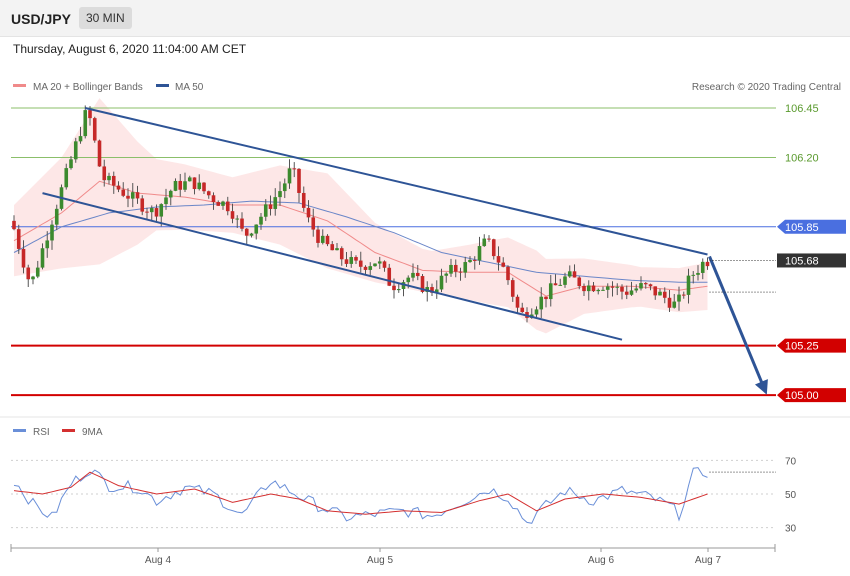 This screenshot has height=576, width=850. Describe the element at coordinates (380, 560) in the screenshot. I see `x-tick-label: Aug 5` at that location.